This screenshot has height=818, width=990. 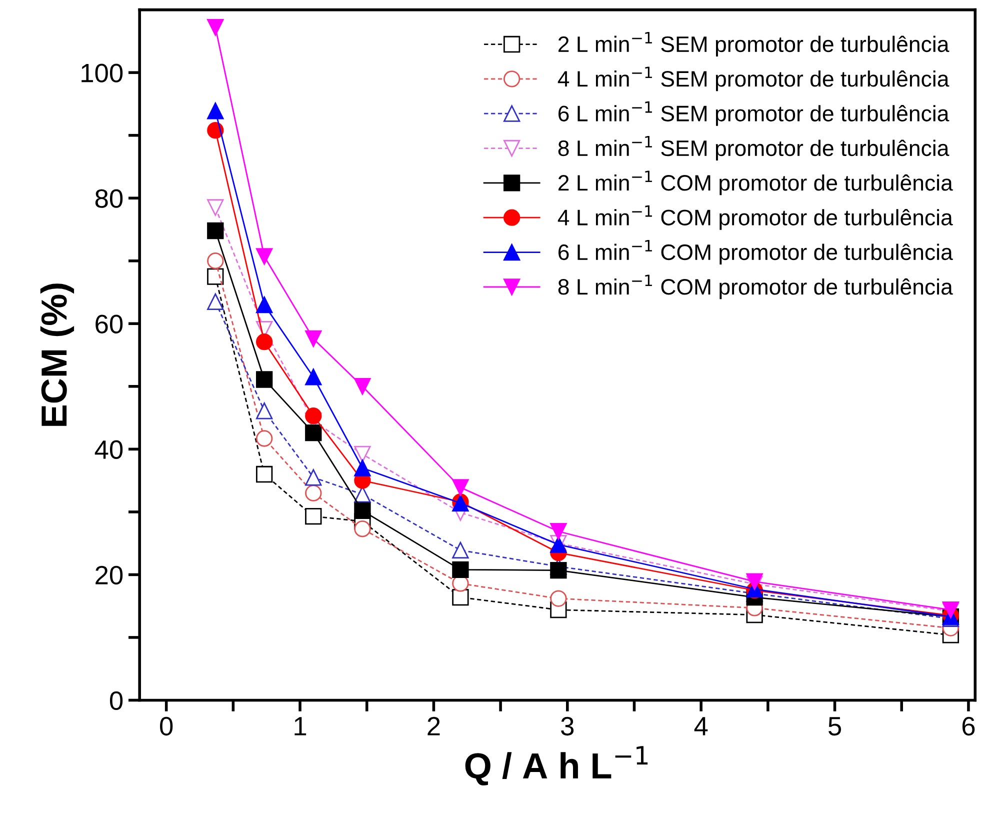 I want to click on legend-label: 6 L min$^{−1}$ SEM promotor de turbulência, so click(x=754, y=113).